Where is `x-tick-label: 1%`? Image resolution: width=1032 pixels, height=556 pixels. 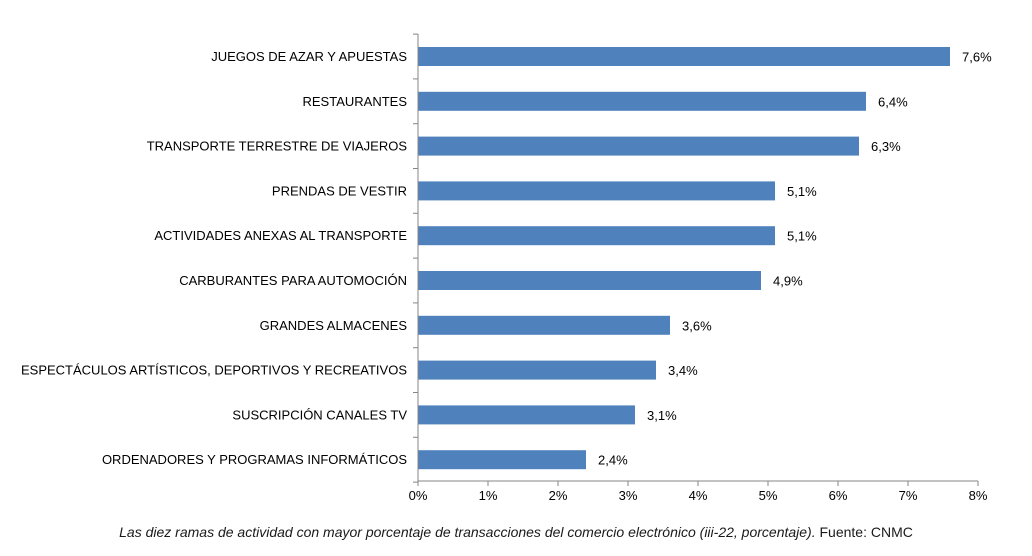 x-tick-label: 1% is located at coordinates (488, 495).